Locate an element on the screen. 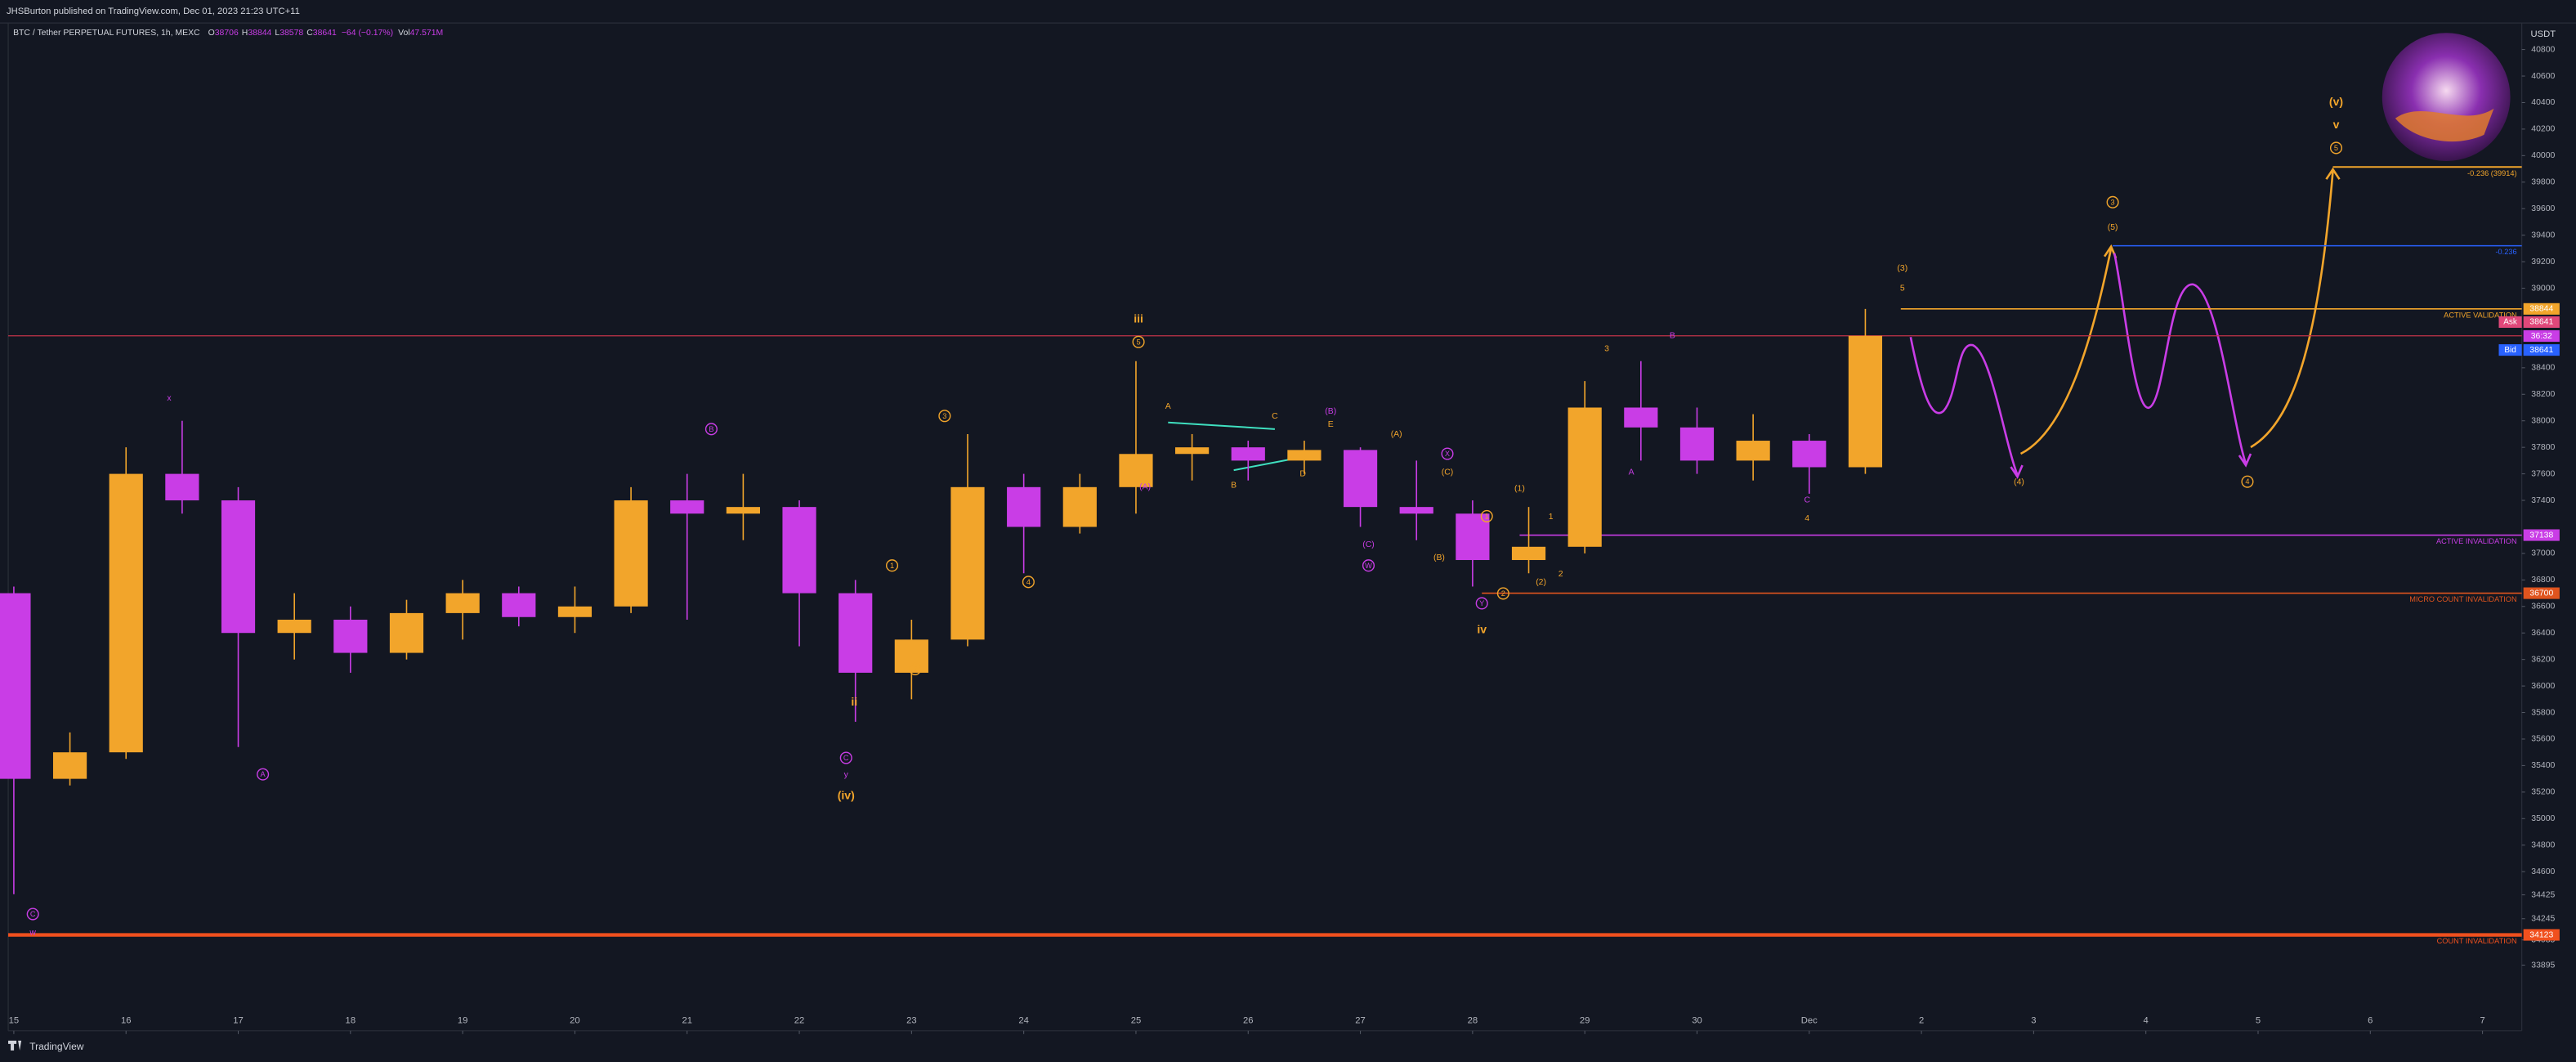 The width and height of the screenshot is (2576, 1062). wave-label: W is located at coordinates (1368, 566).